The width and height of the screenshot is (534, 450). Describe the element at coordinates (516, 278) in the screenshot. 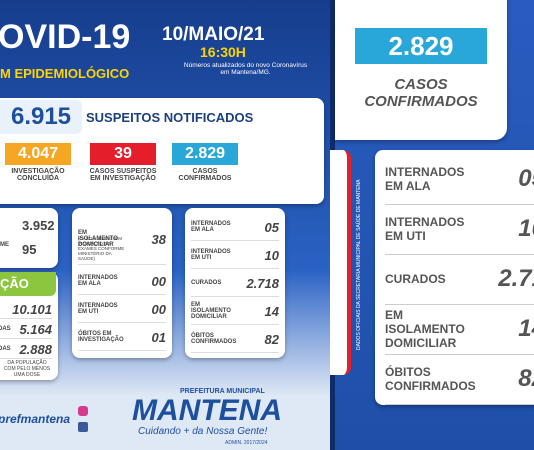

I see `value: 2.71` at that location.